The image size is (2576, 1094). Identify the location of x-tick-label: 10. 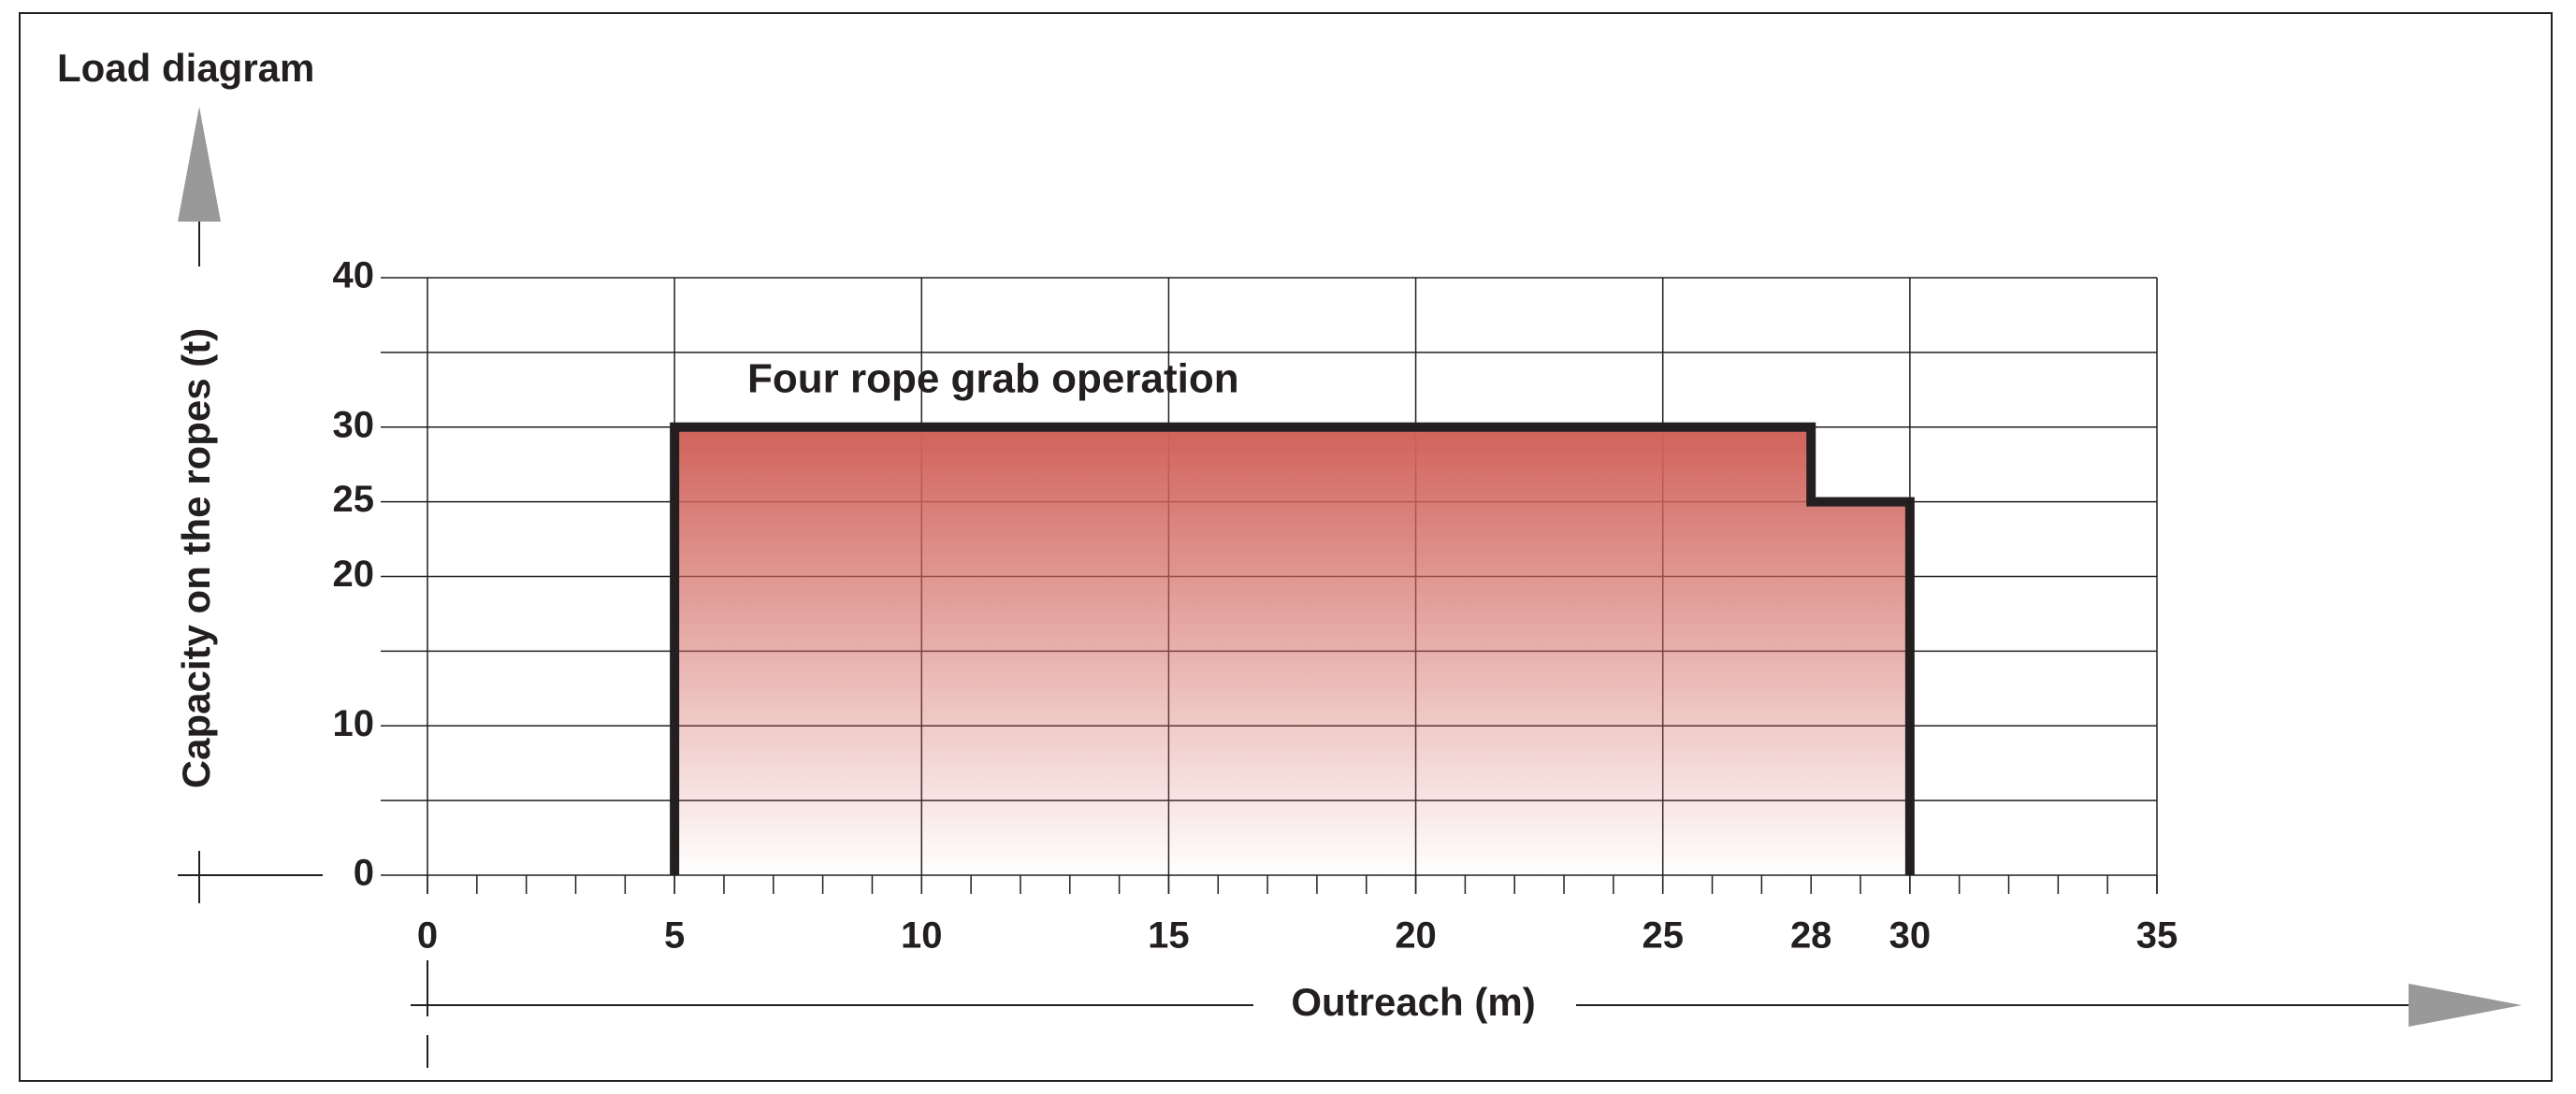
(922, 936).